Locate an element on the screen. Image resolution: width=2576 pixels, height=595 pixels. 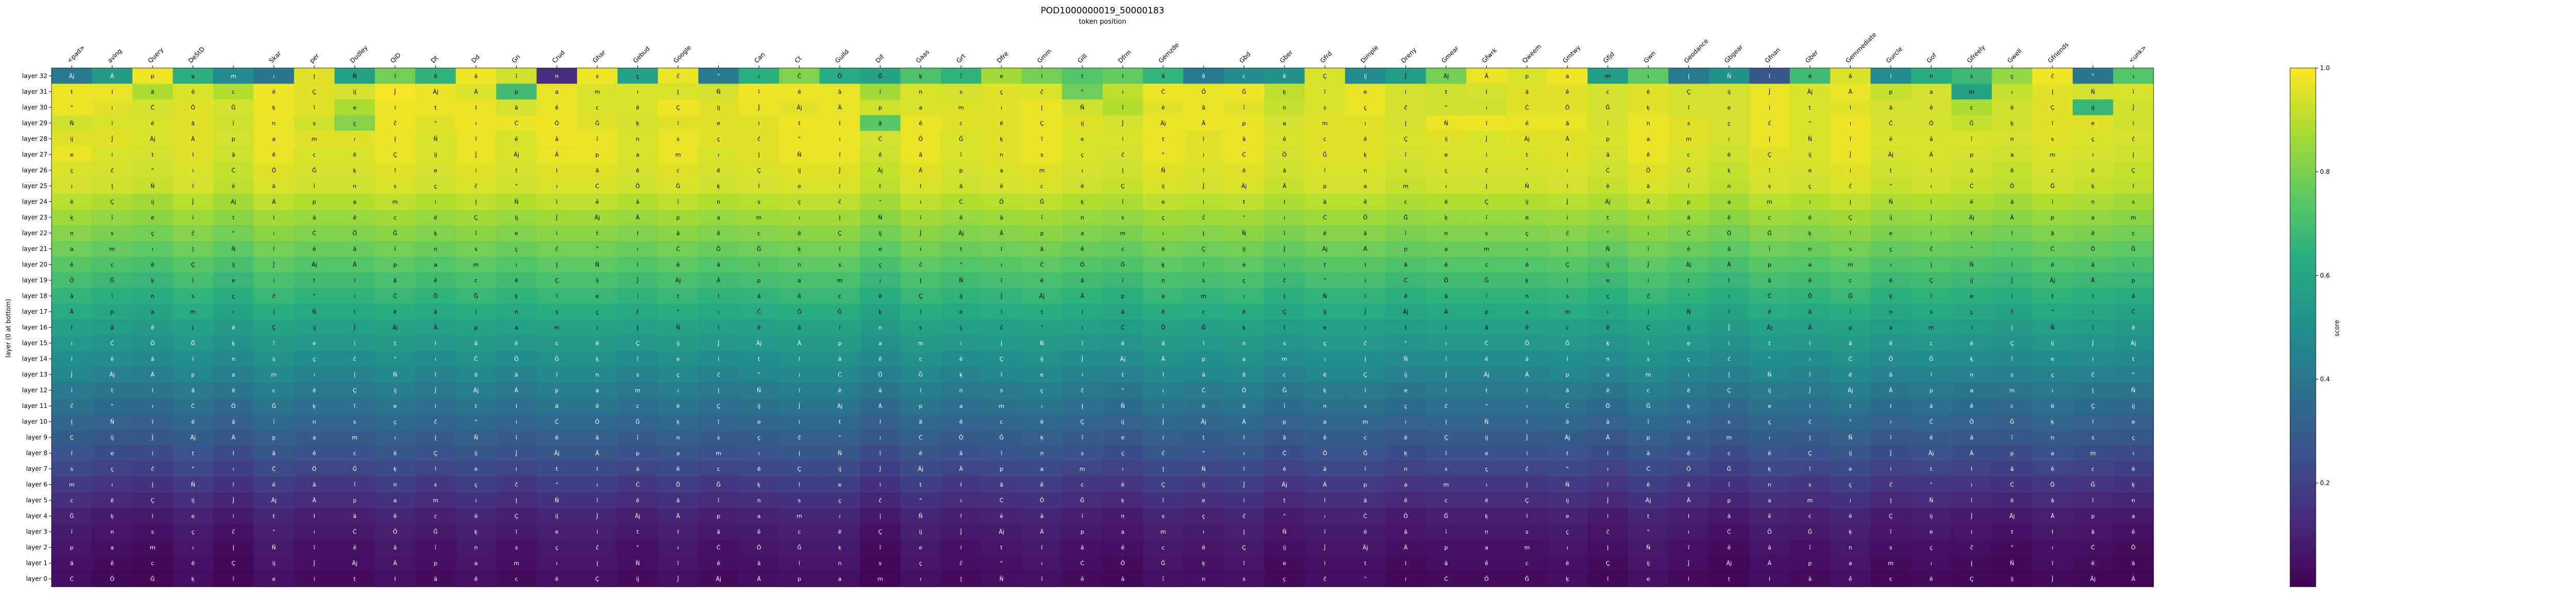
heatmap-cell-label: ķ is located at coordinates (2093, 186).